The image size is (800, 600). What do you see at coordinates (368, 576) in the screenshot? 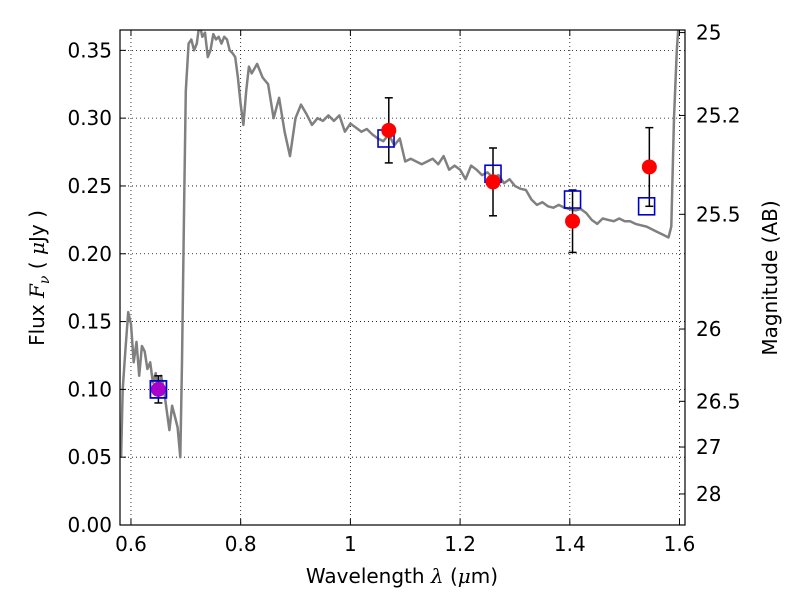
I see `x-axis-label-pre: Wavelength` at bounding box center [368, 576].